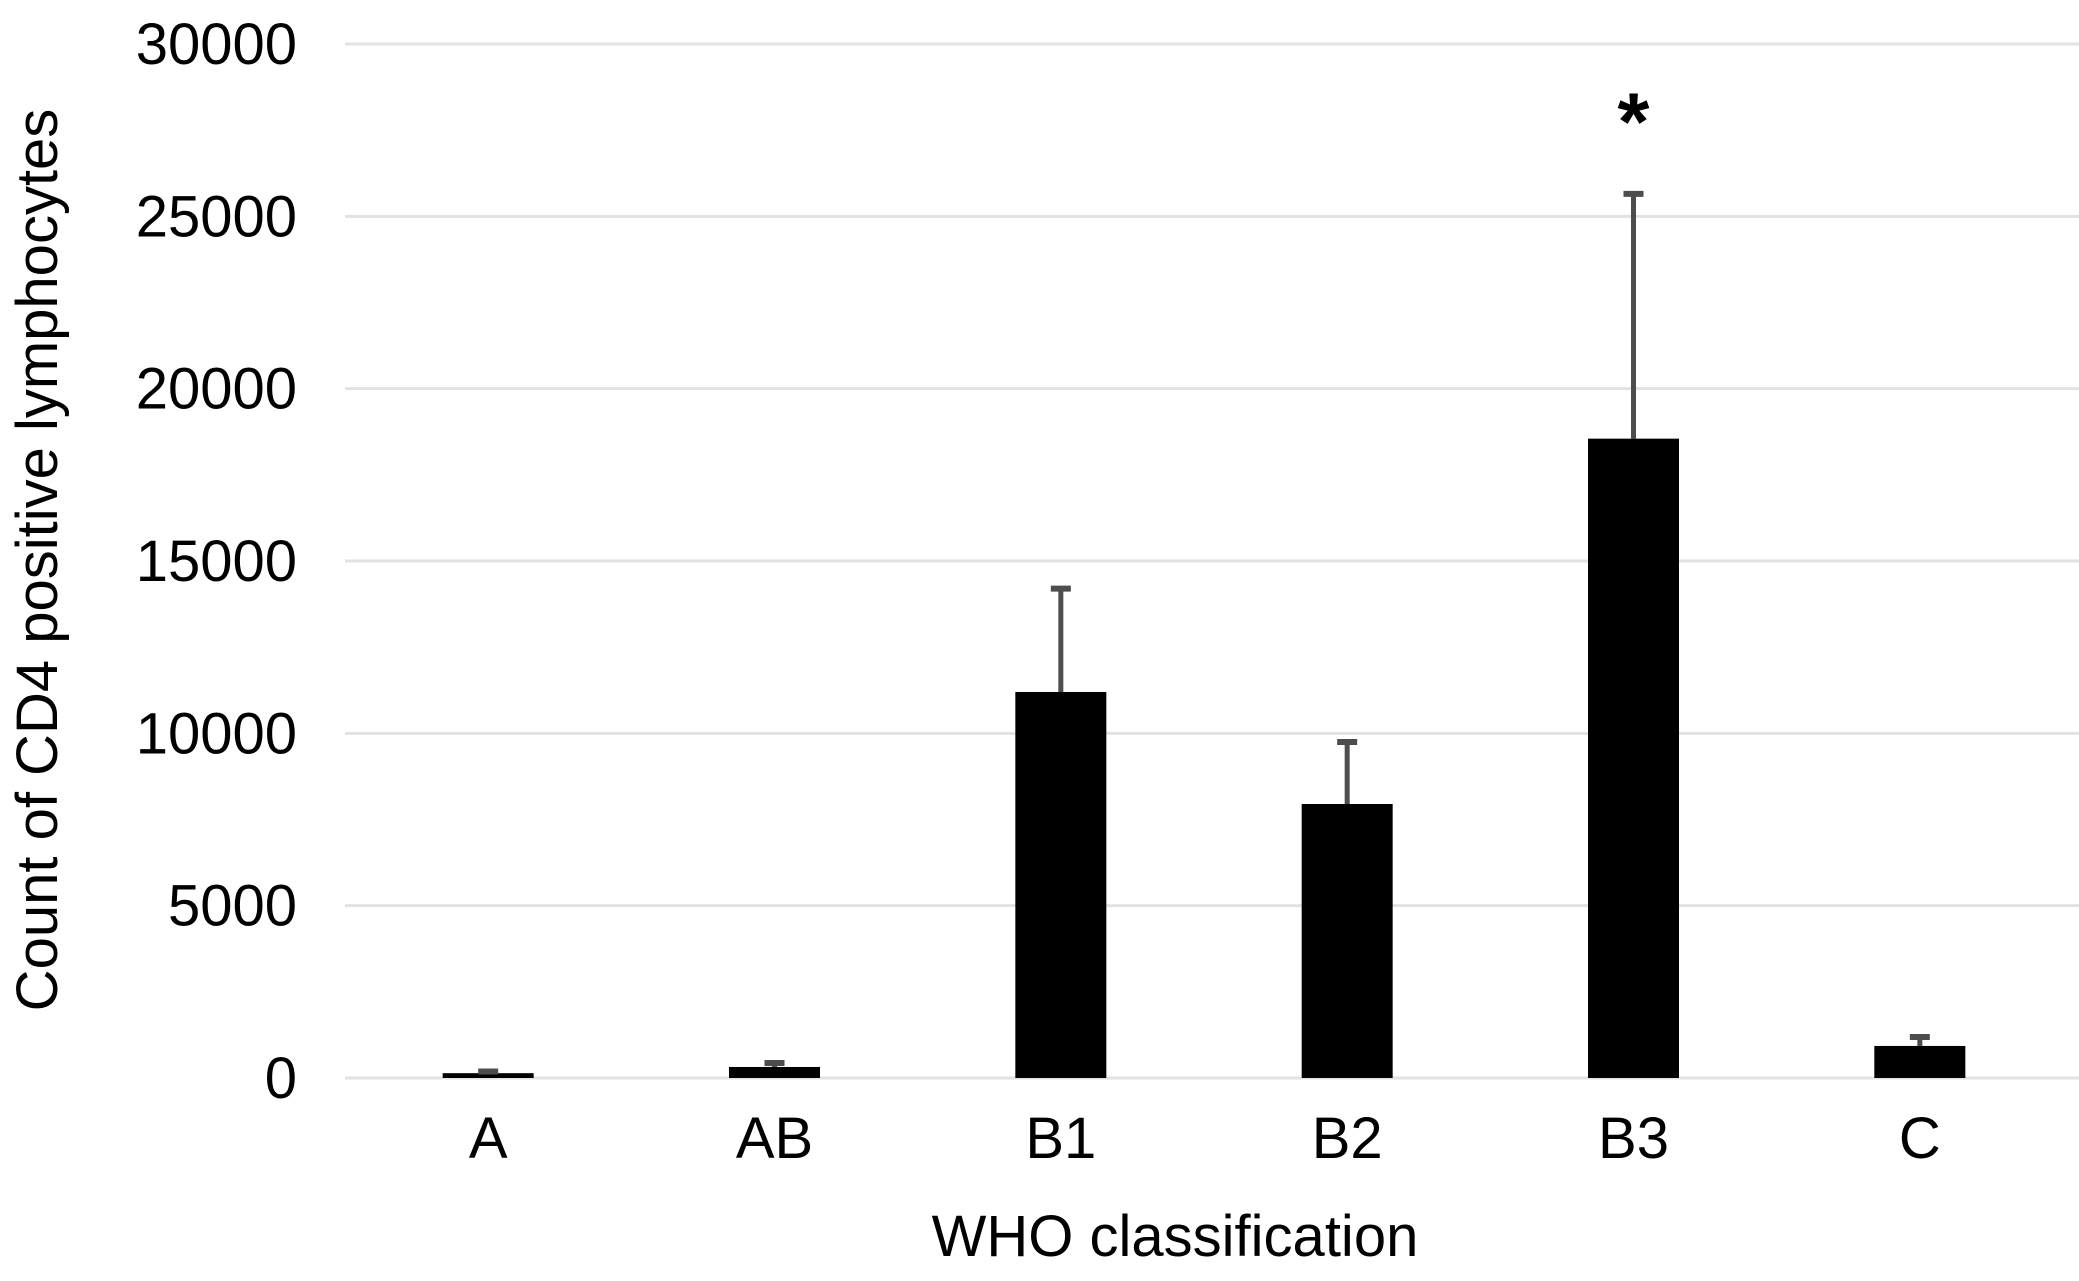 The image size is (2079, 1281). What do you see at coordinates (774, 1138) in the screenshot?
I see `x-category-label-AB: AB` at bounding box center [774, 1138].